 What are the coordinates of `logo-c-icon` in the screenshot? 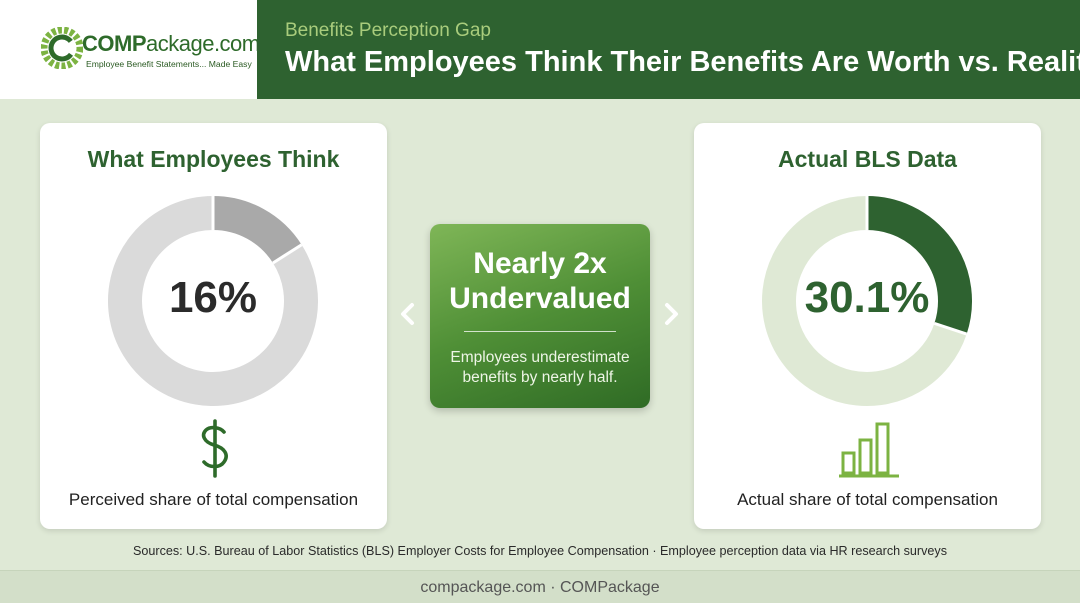 It's located at (62, 48).